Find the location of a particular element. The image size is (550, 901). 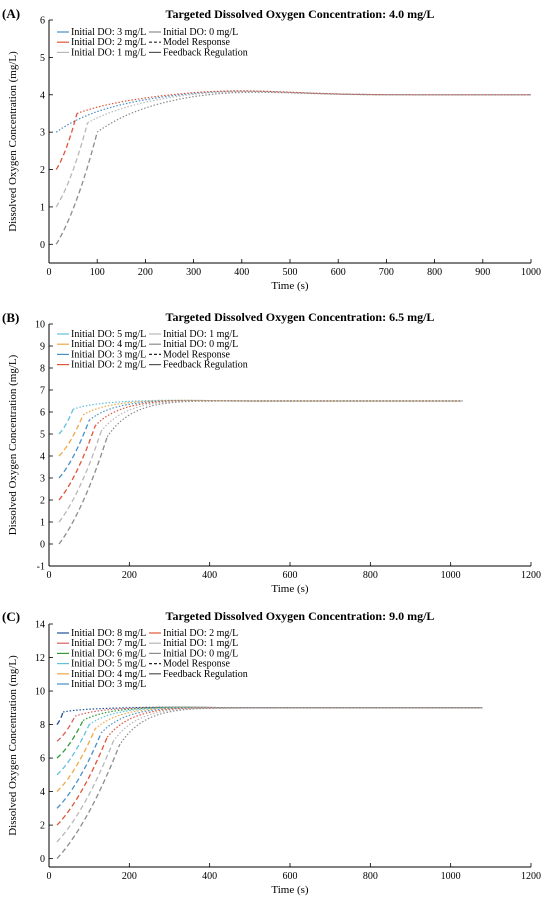

x-tick-label: 300 is located at coordinates (193, 272).